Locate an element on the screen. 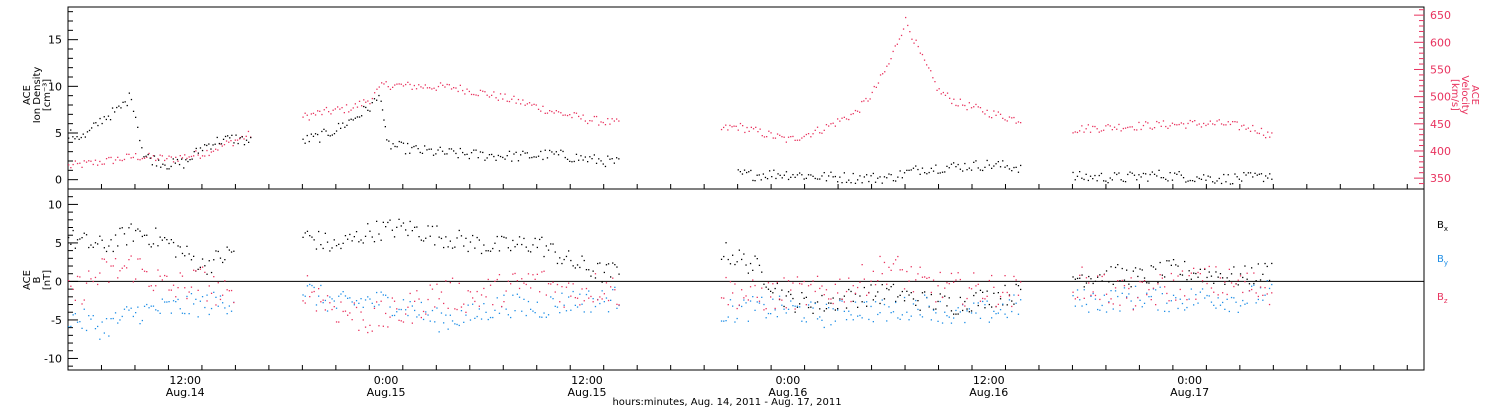 Image resolution: width=1500 pixels, height=410 pixels. x-tick-label-date: Aug.16 is located at coordinates (988, 392).